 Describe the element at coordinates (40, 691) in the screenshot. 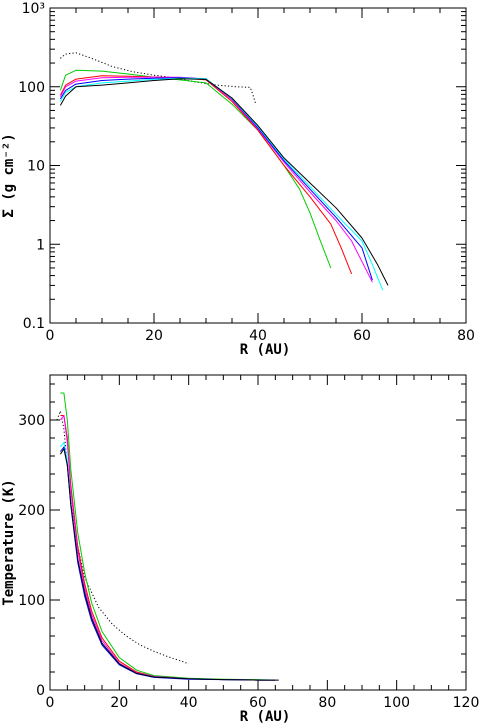

I see `y-tick-label: 0` at that location.